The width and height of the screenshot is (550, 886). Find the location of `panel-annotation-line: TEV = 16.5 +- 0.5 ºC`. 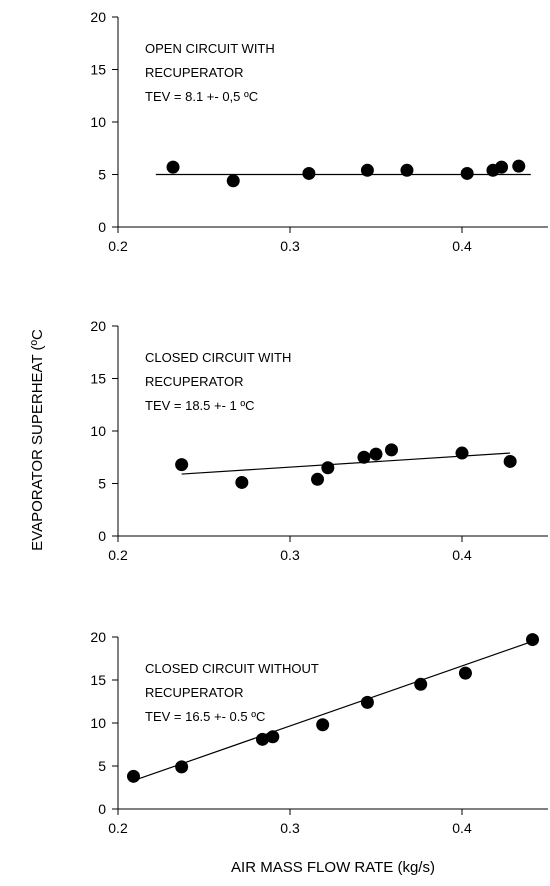

panel-annotation-line: TEV = 16.5 +- 0.5 ºC is located at coordinates (205, 716).